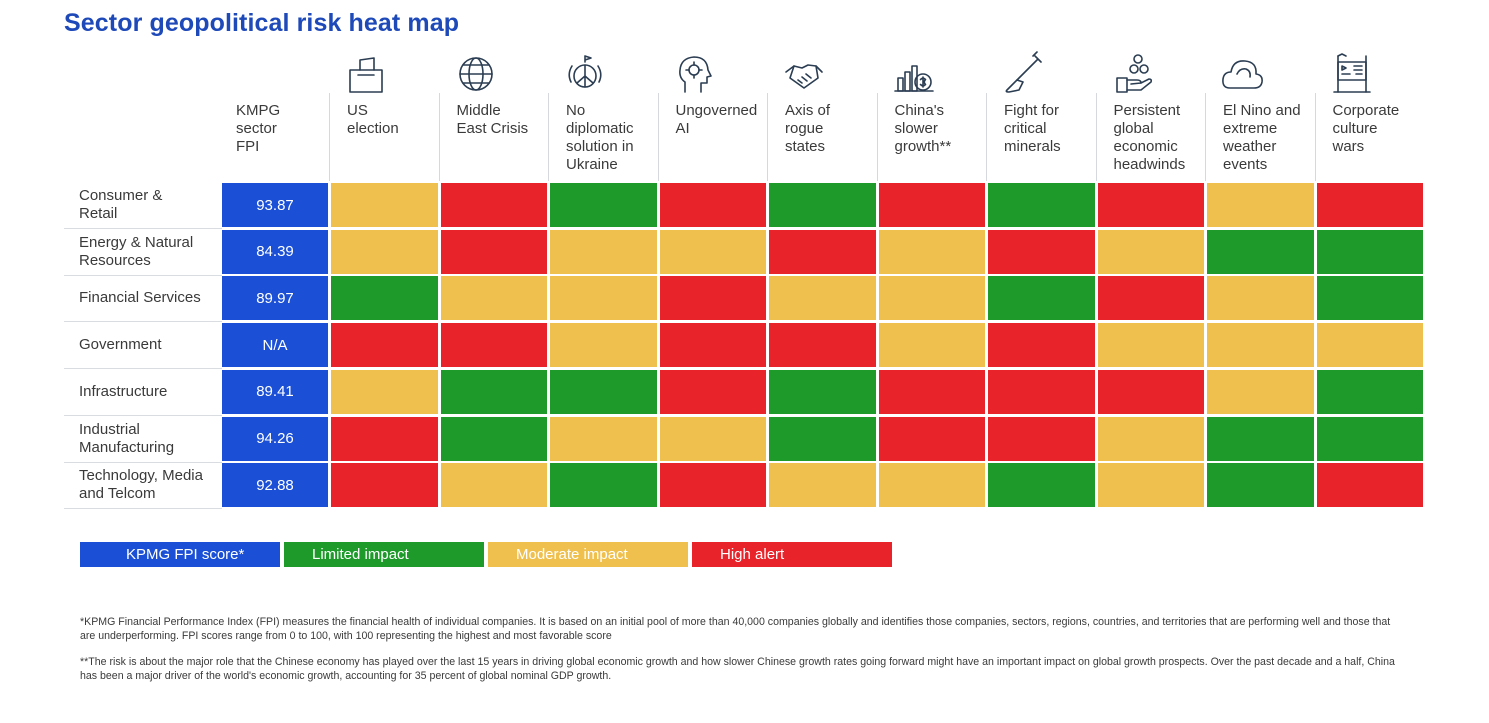  Describe the element at coordinates (1032, 128) in the screenshot. I see `column-header: Fight for critical minerals` at that location.